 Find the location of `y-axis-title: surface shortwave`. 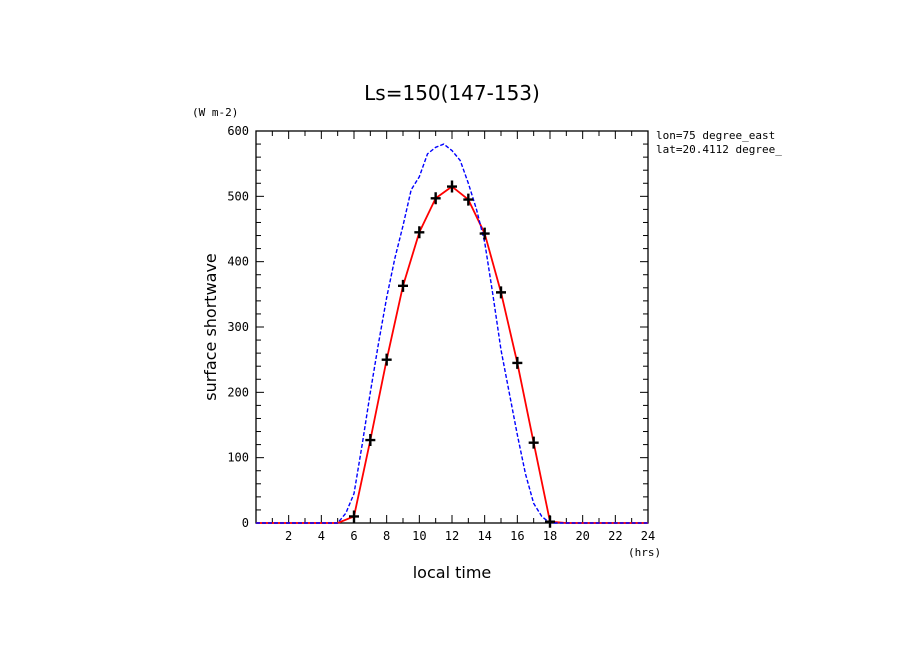

y-axis-title: surface shortwave is located at coordinates (210, 327).